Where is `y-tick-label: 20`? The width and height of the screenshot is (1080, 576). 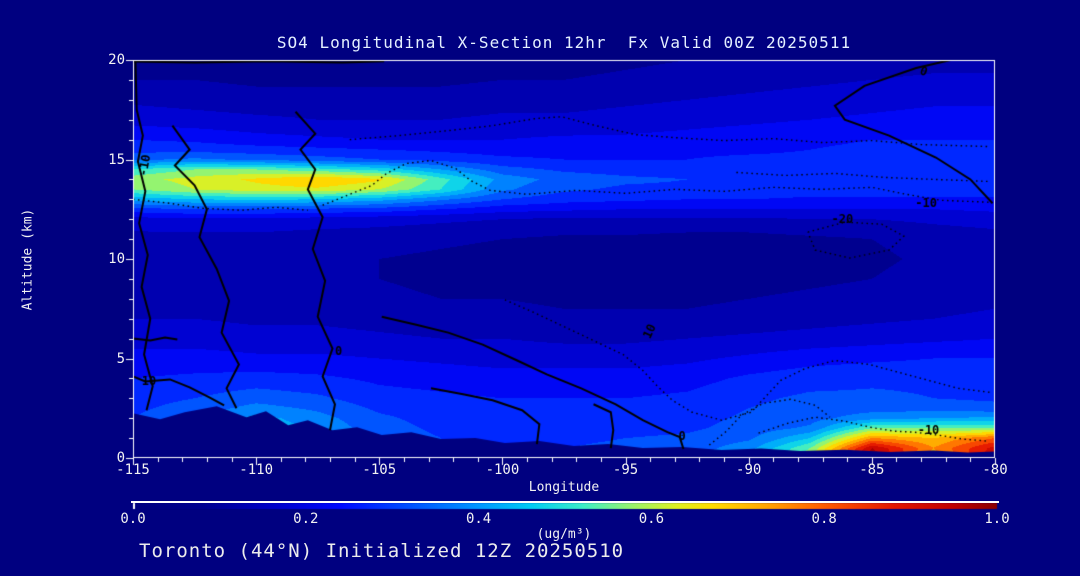 y-tick-label: 20 is located at coordinates (116, 60).